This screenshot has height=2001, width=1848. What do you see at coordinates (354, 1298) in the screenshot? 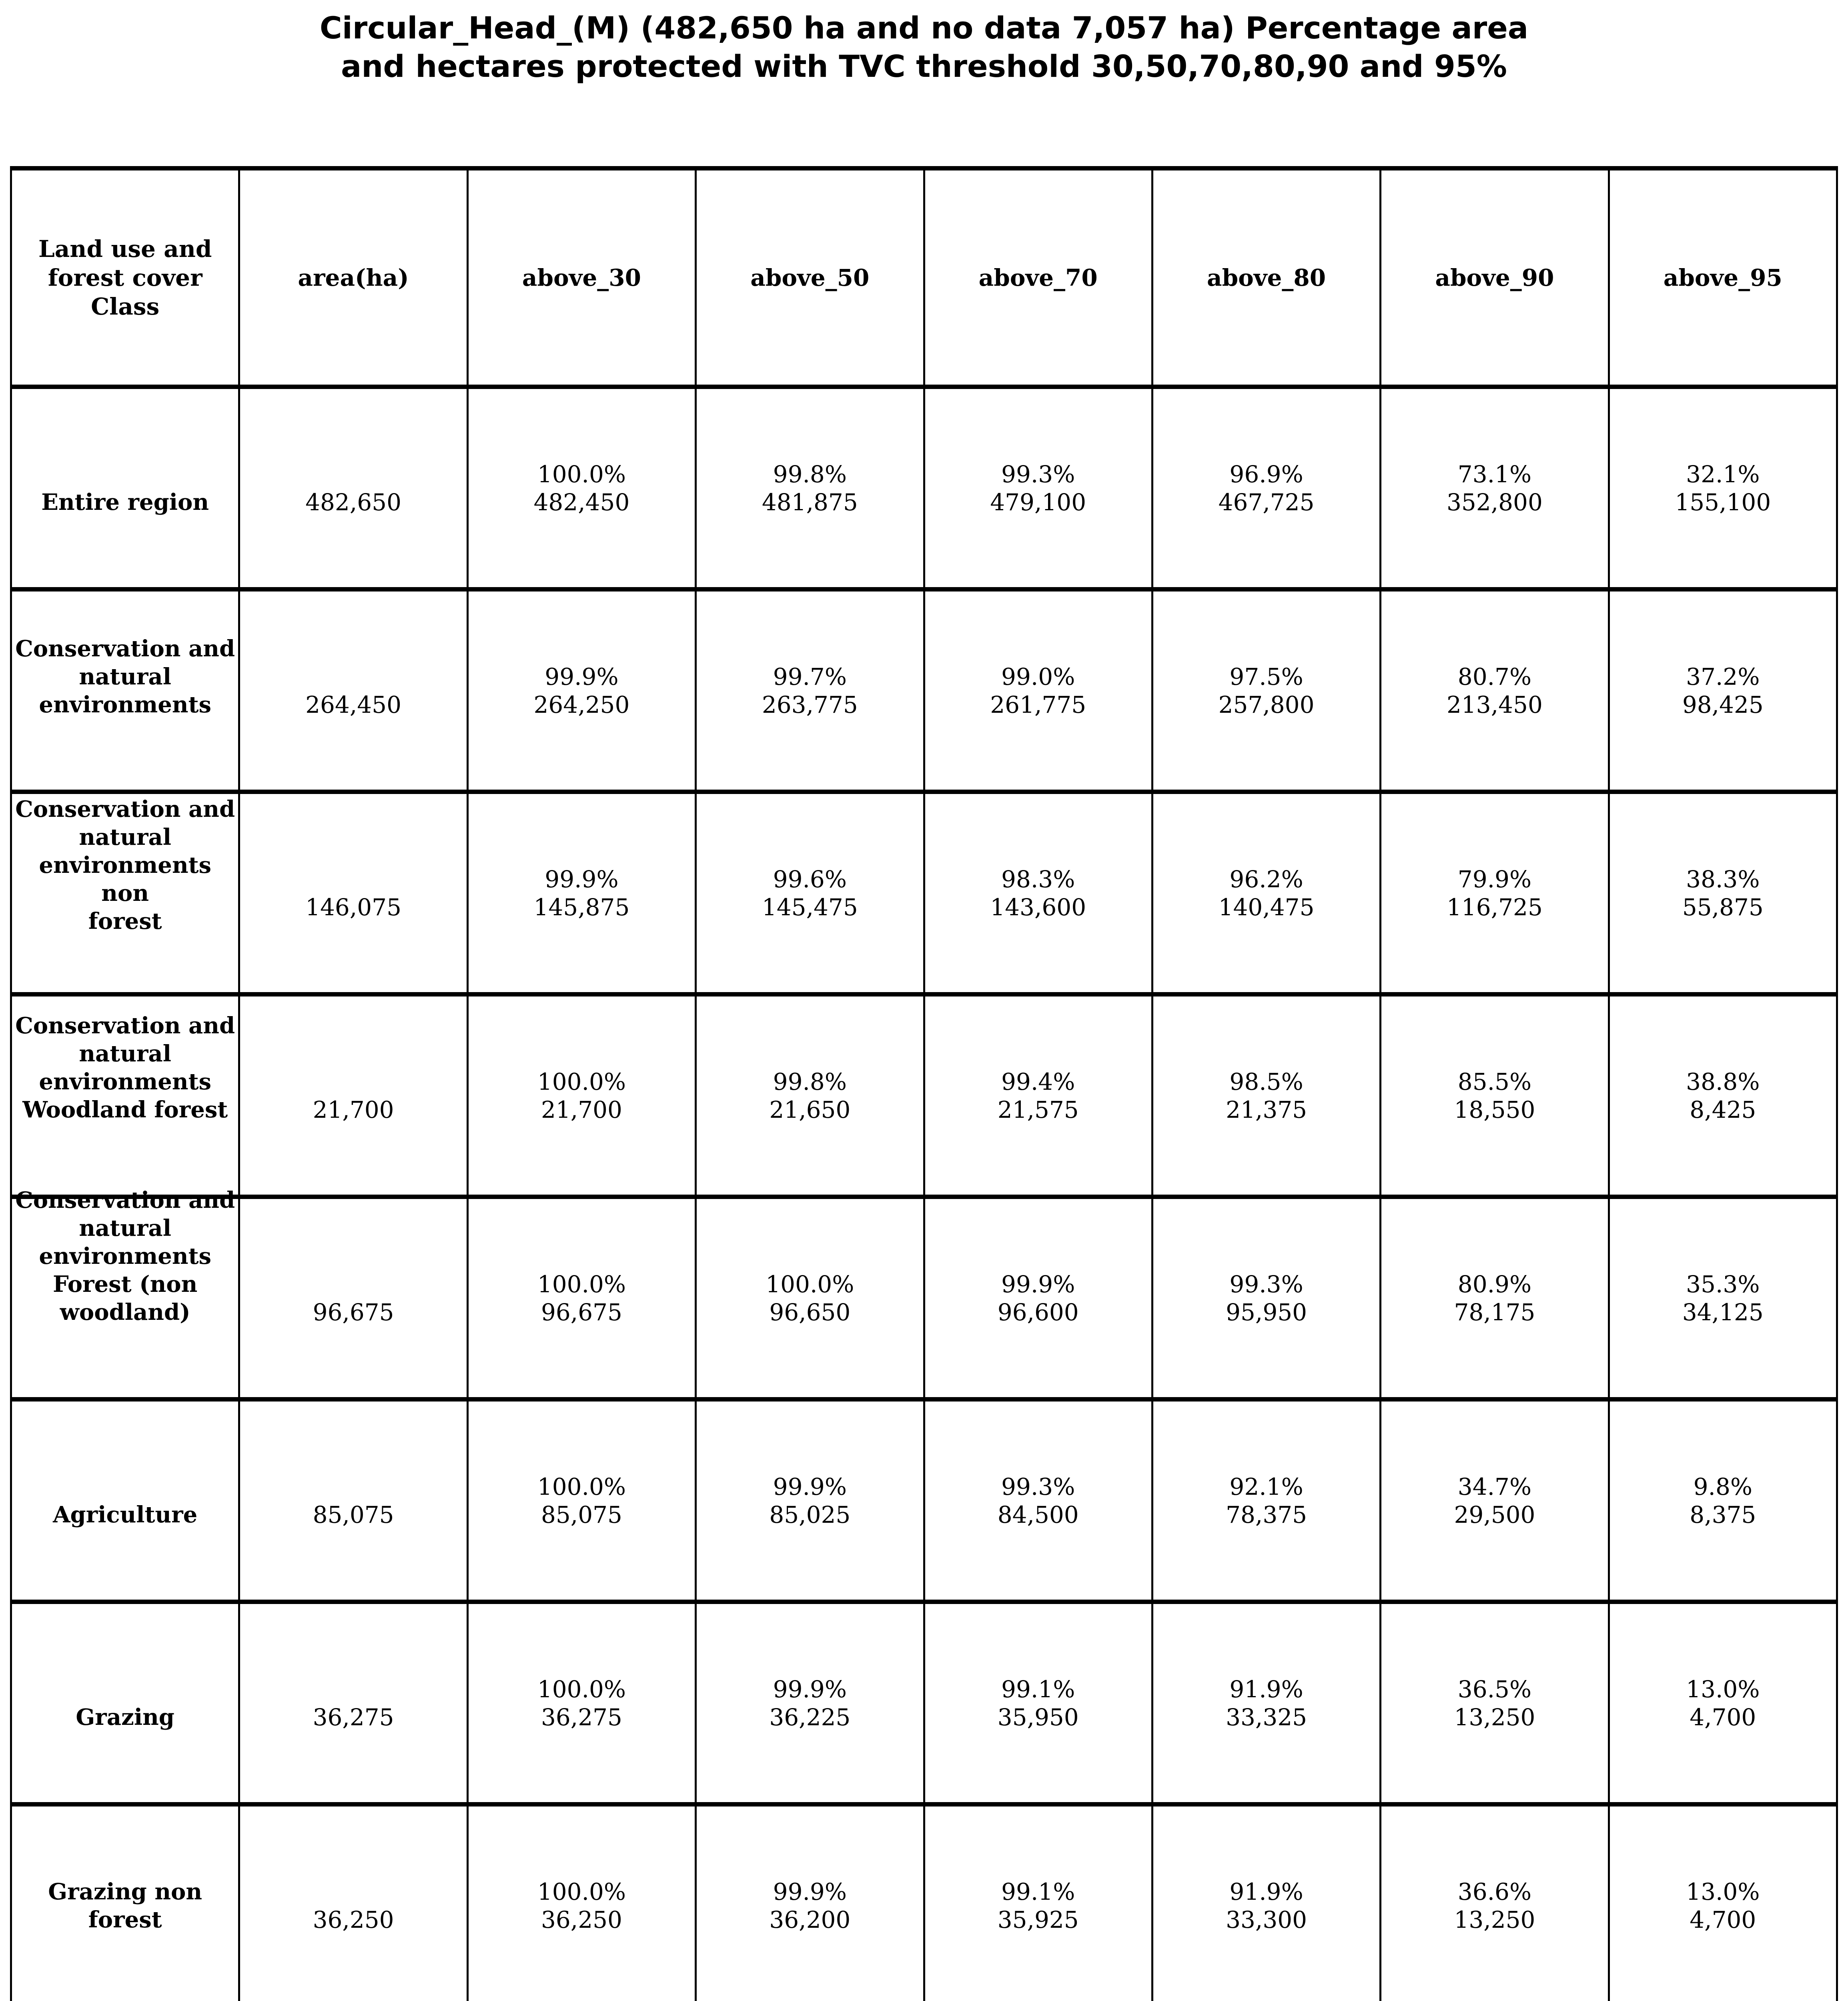
I see `cell-area-ha: 96,675` at bounding box center [354, 1298].